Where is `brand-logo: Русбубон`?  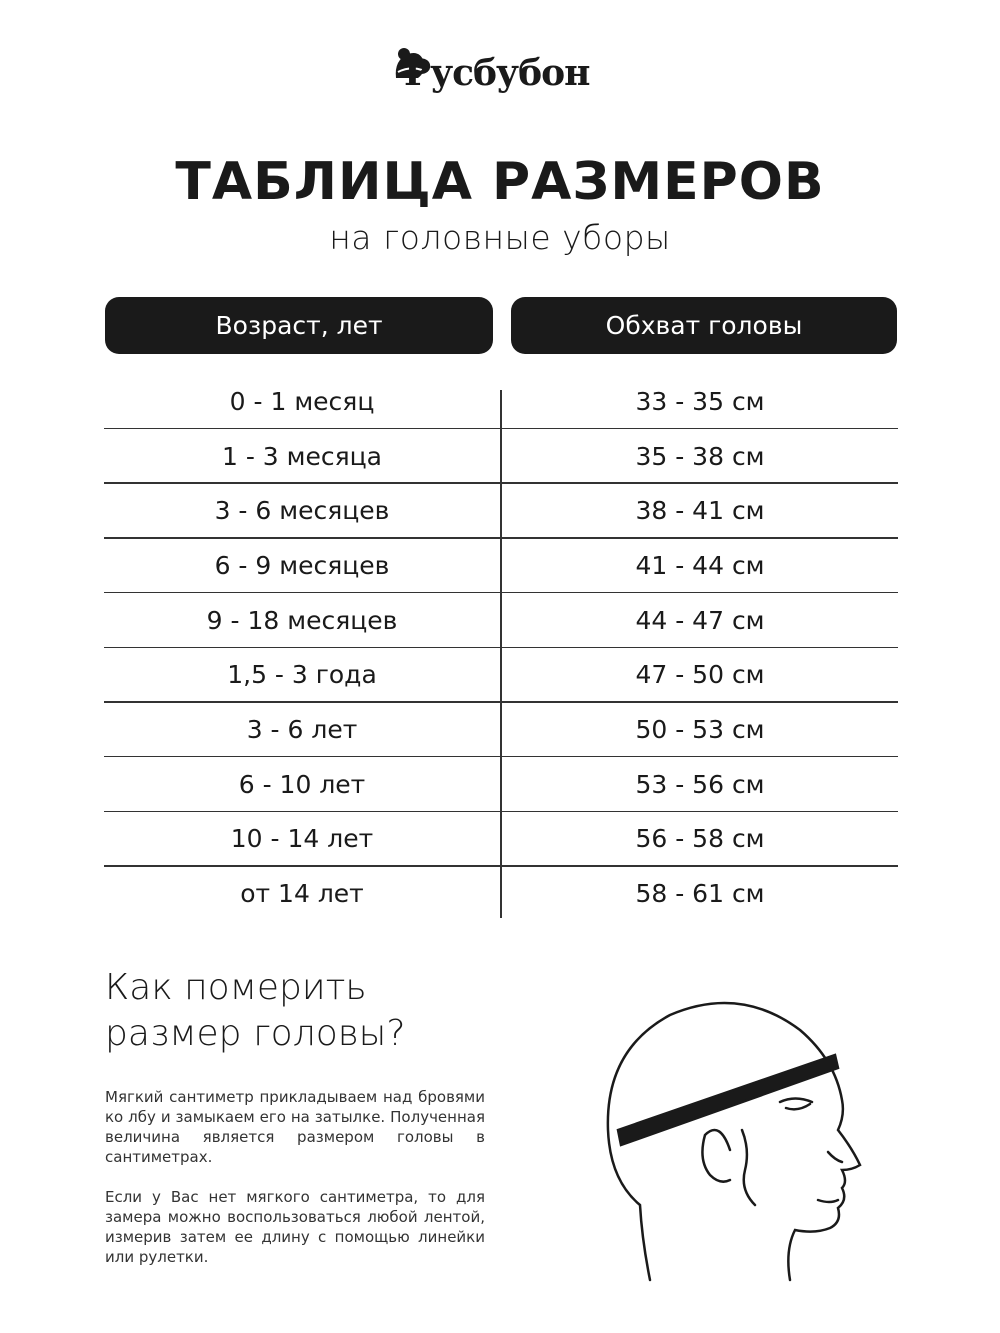 brand-logo: Русбубон is located at coordinates (505, 76).